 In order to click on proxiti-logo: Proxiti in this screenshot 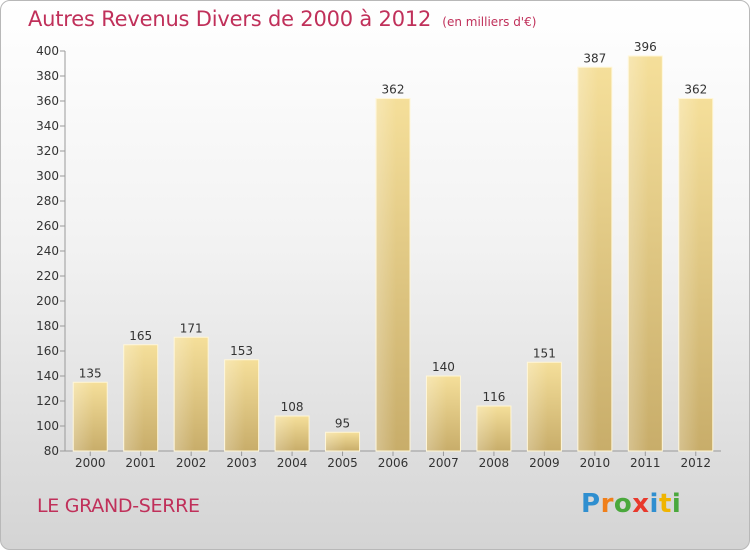, I will do `click(631, 504)`.